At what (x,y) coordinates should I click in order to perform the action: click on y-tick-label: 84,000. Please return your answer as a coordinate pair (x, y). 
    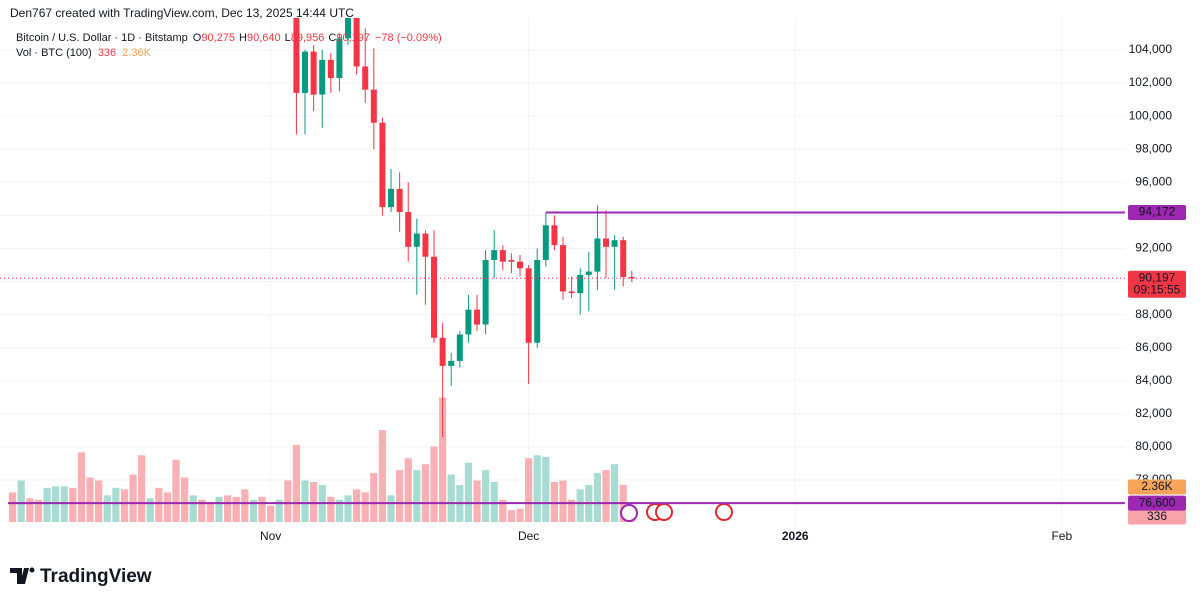
    Looking at the image, I should click on (1153, 380).